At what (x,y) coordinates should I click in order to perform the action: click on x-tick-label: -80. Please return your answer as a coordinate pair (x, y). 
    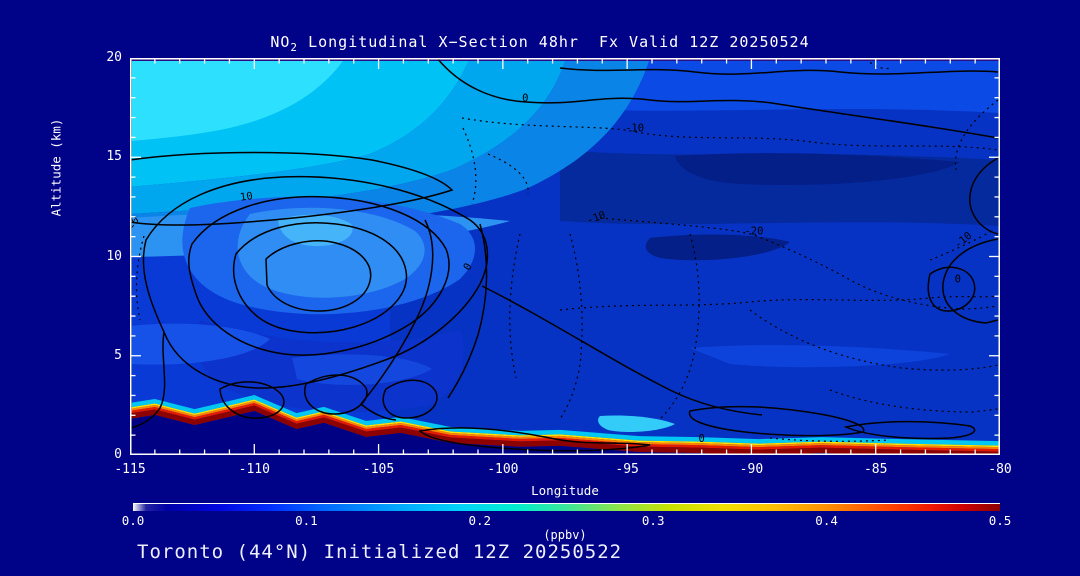
    Looking at the image, I should click on (1000, 469).